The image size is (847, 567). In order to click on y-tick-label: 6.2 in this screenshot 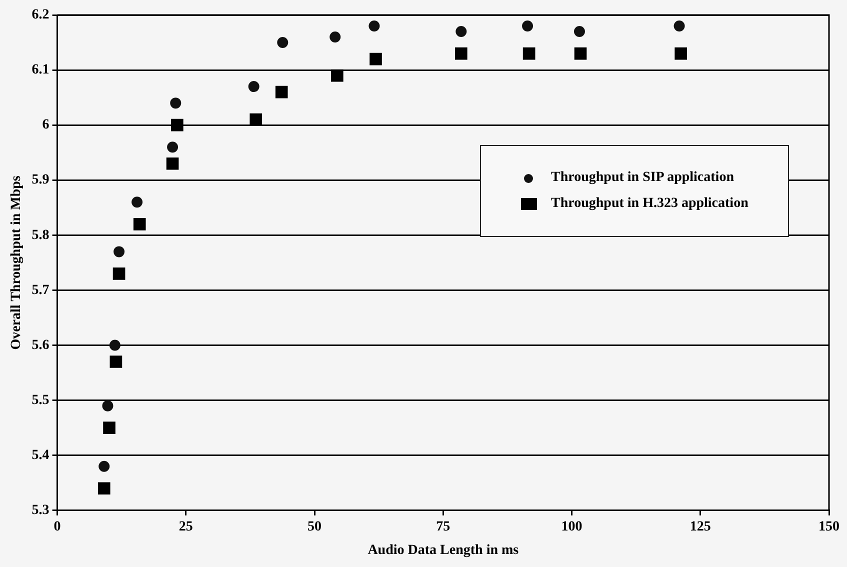, I will do `click(41, 15)`.